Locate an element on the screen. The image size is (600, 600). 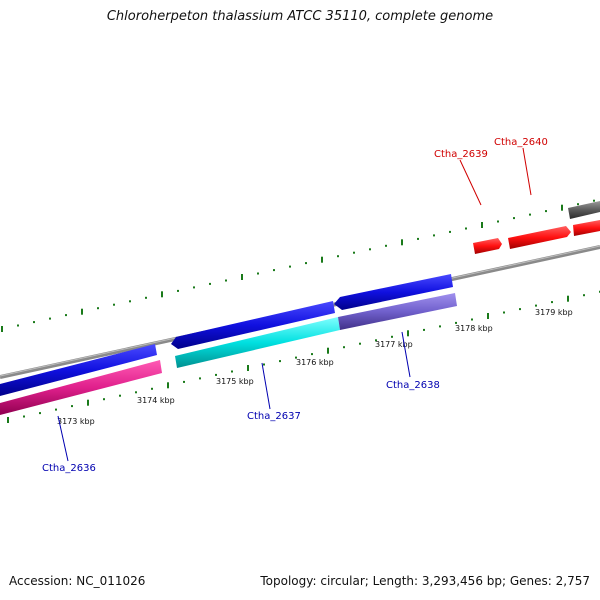
tick-label-3178: 3178 kbp is located at coordinates (474, 328).